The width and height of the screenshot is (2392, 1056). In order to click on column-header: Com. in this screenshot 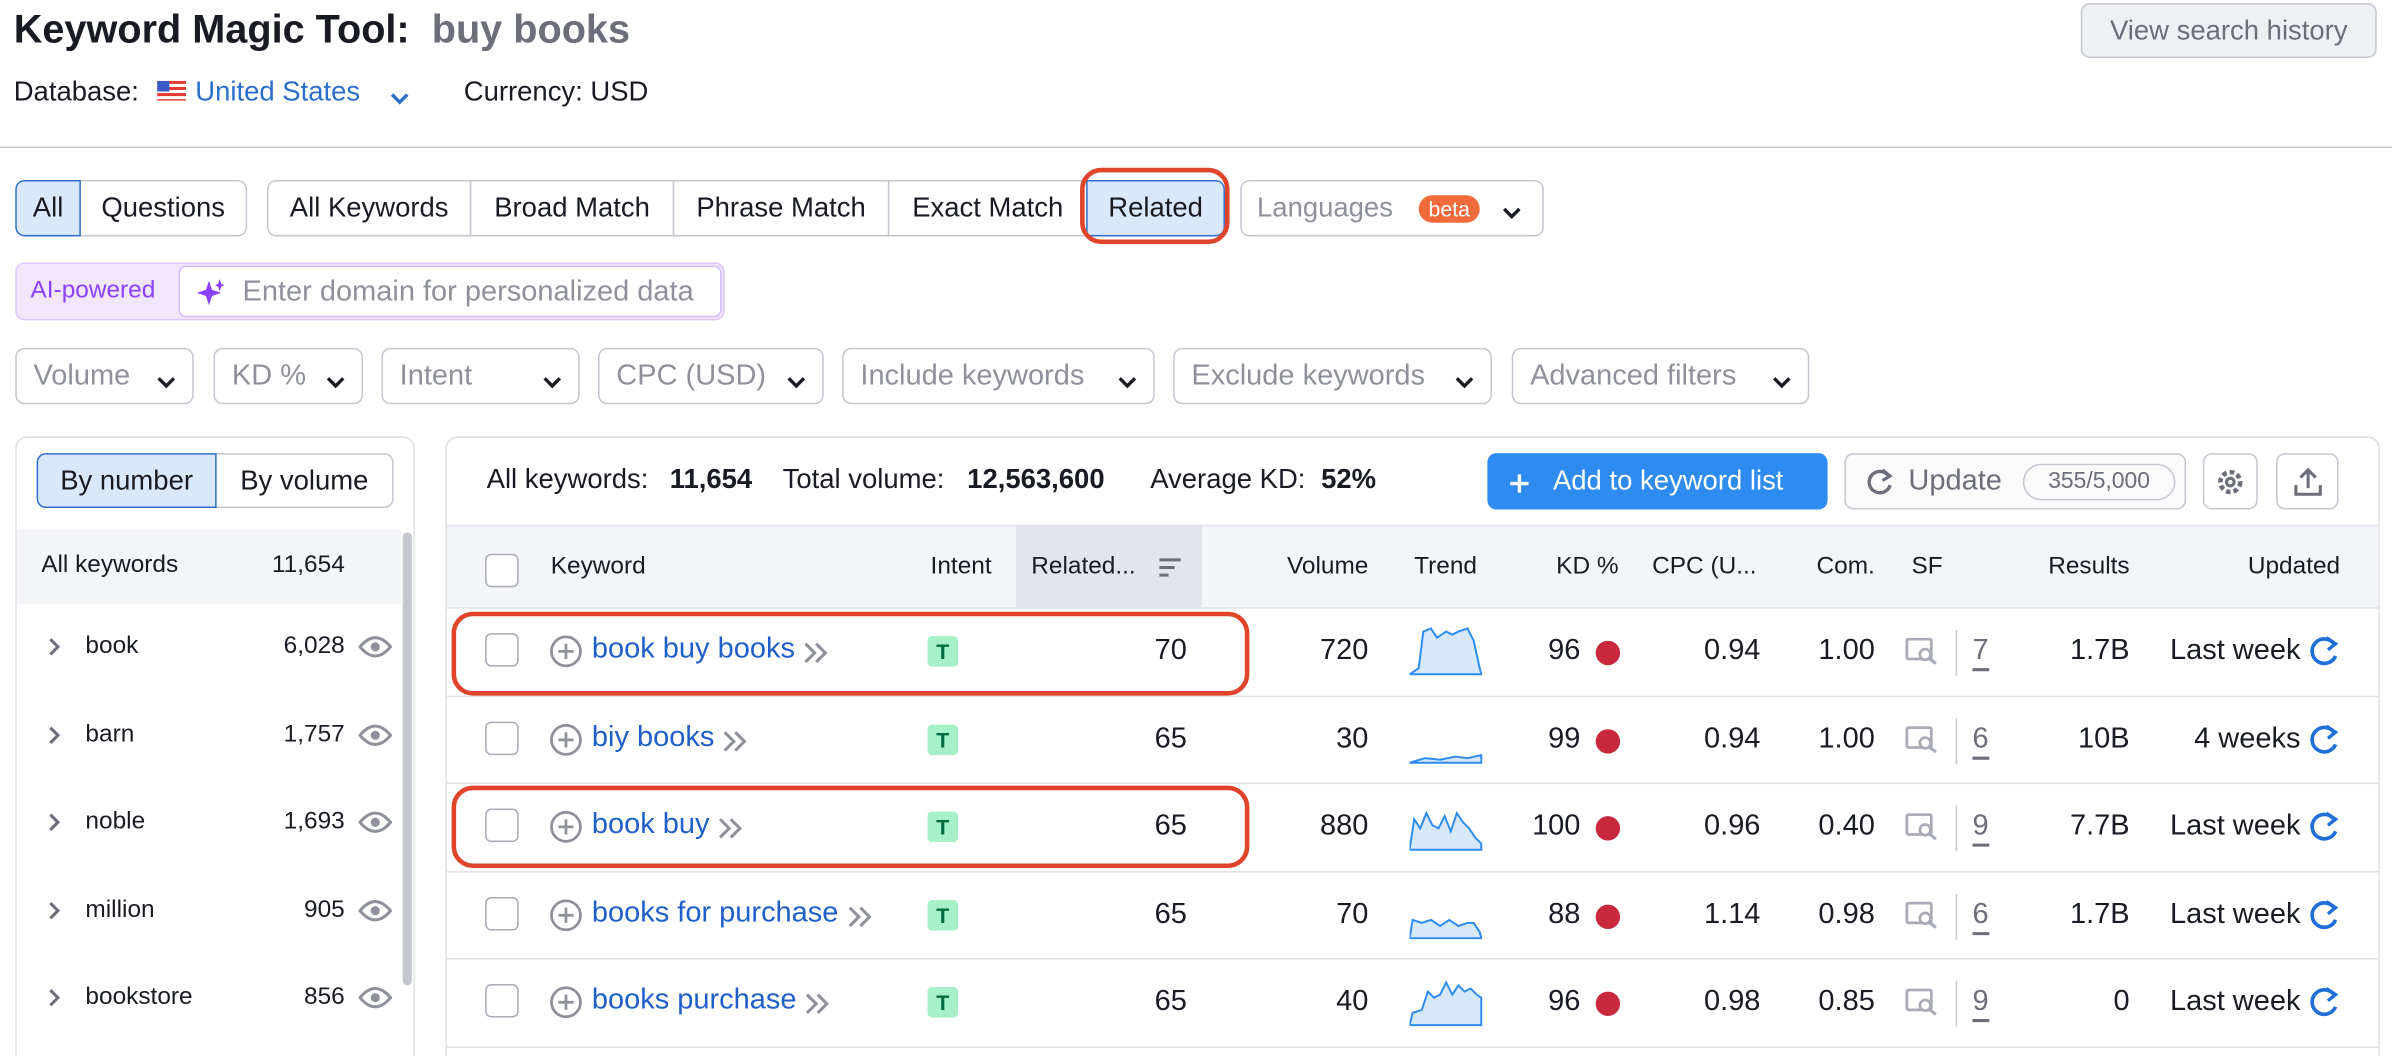, I will do `click(1845, 566)`.